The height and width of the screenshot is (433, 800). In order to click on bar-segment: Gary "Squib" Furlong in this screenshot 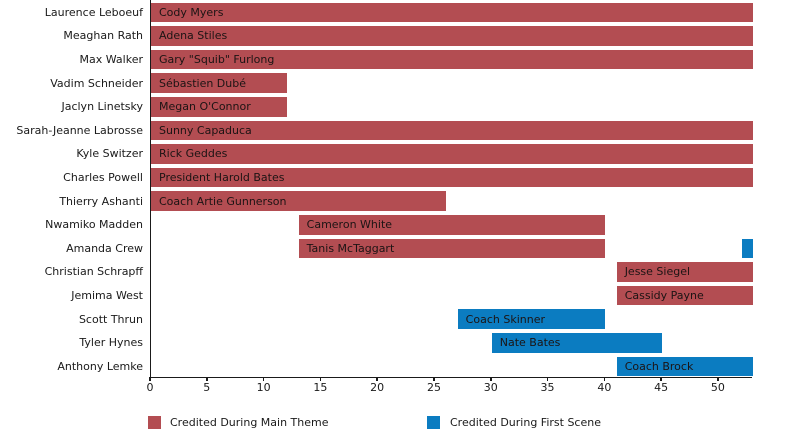, I will do `click(452, 59)`.